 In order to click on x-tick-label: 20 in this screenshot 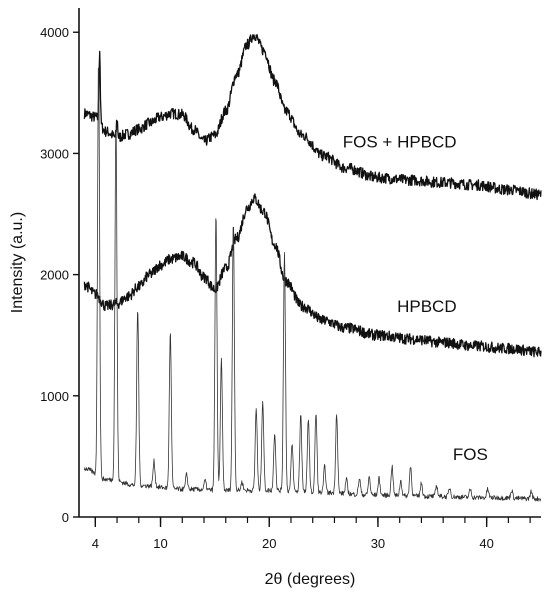, I will do `click(269, 543)`.